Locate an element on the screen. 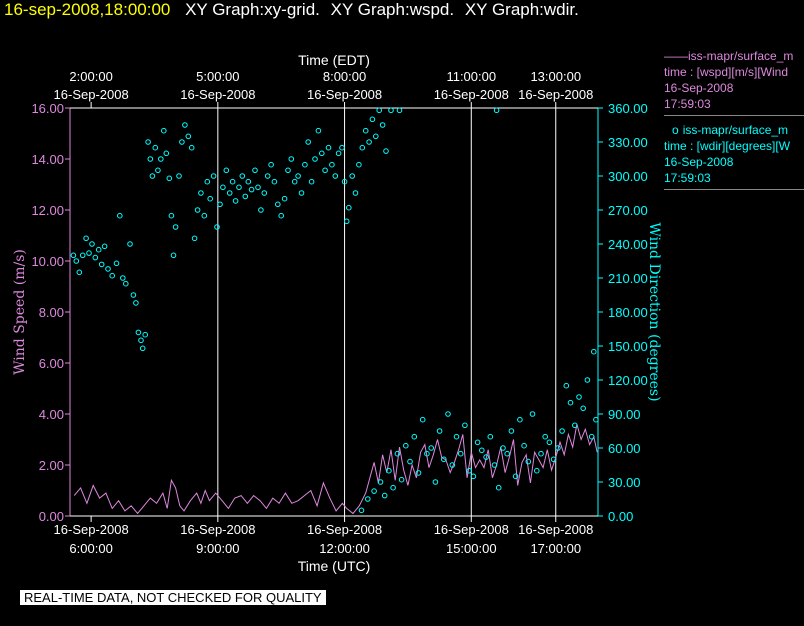 This screenshot has height=626, width=804. y-left-tick-label: 0.00 is located at coordinates (51, 516).